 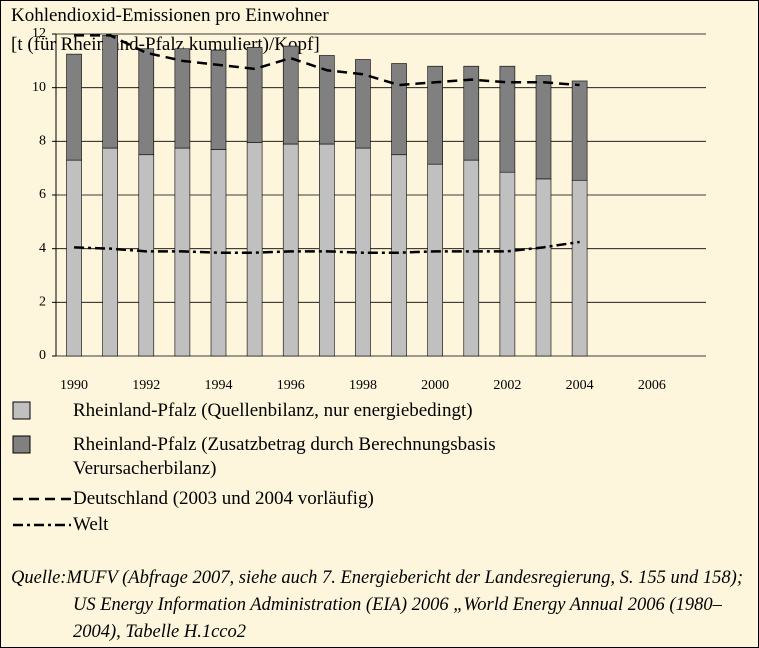 What do you see at coordinates (42, 248) in the screenshot?
I see `y-tick-label: 4` at bounding box center [42, 248].